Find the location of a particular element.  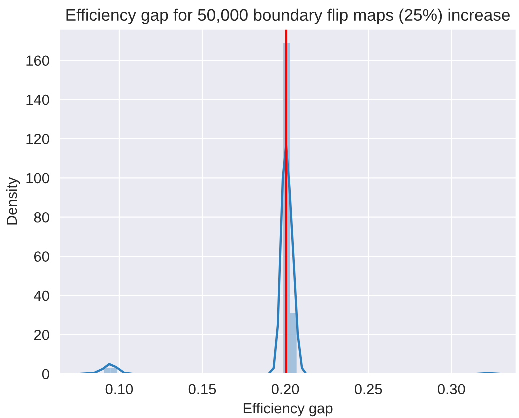

x-tick-label: 0.25 is located at coordinates (368, 389).